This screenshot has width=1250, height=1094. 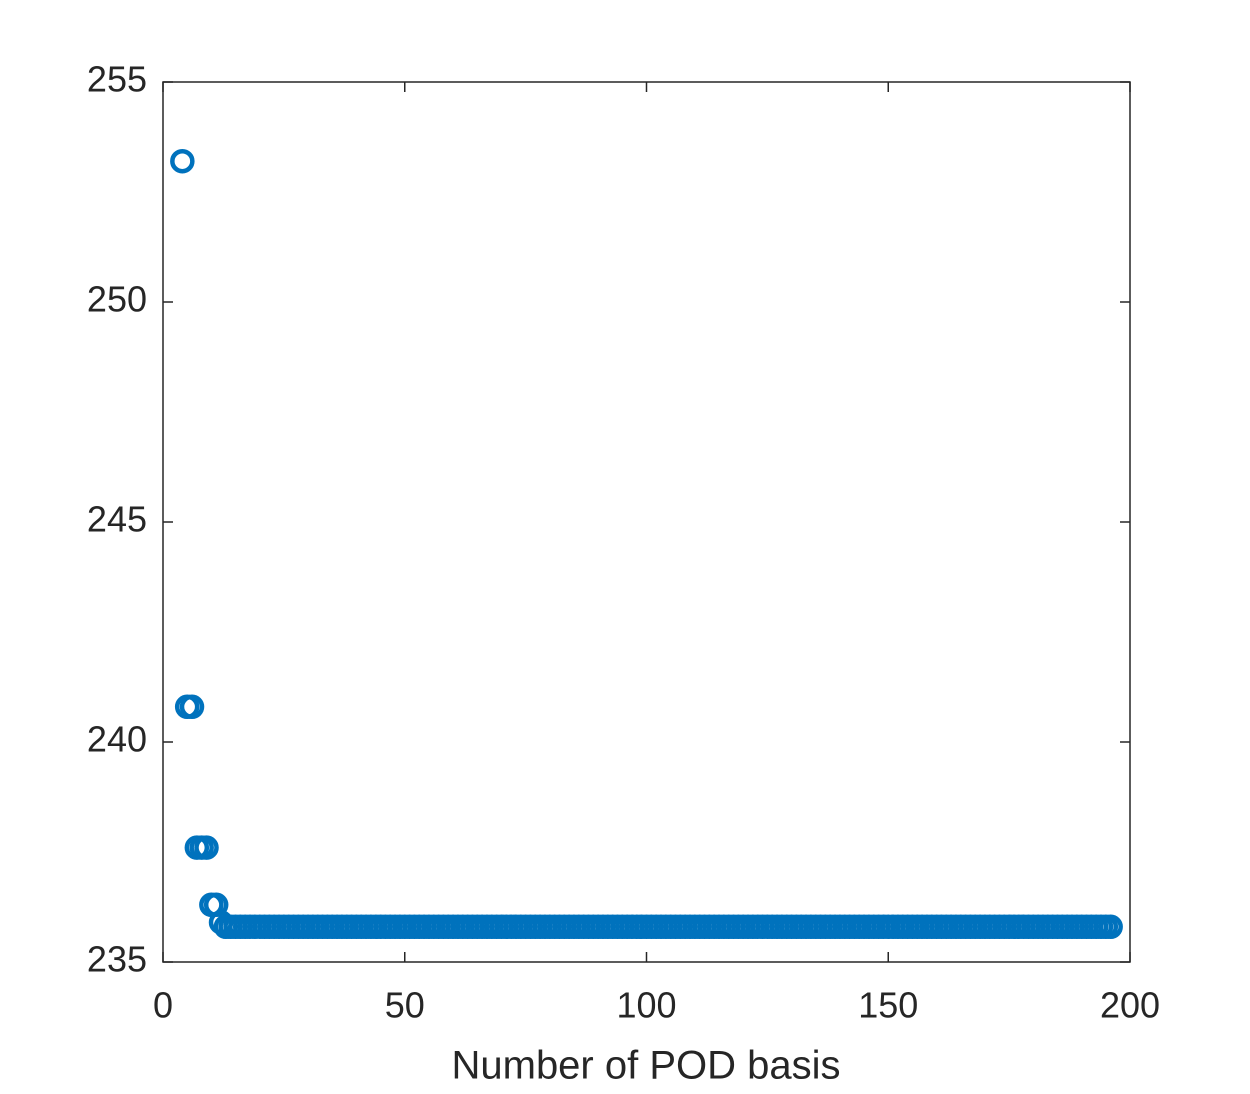 What do you see at coordinates (888, 1005) in the screenshot?
I see `x-tick-label: 150` at bounding box center [888, 1005].